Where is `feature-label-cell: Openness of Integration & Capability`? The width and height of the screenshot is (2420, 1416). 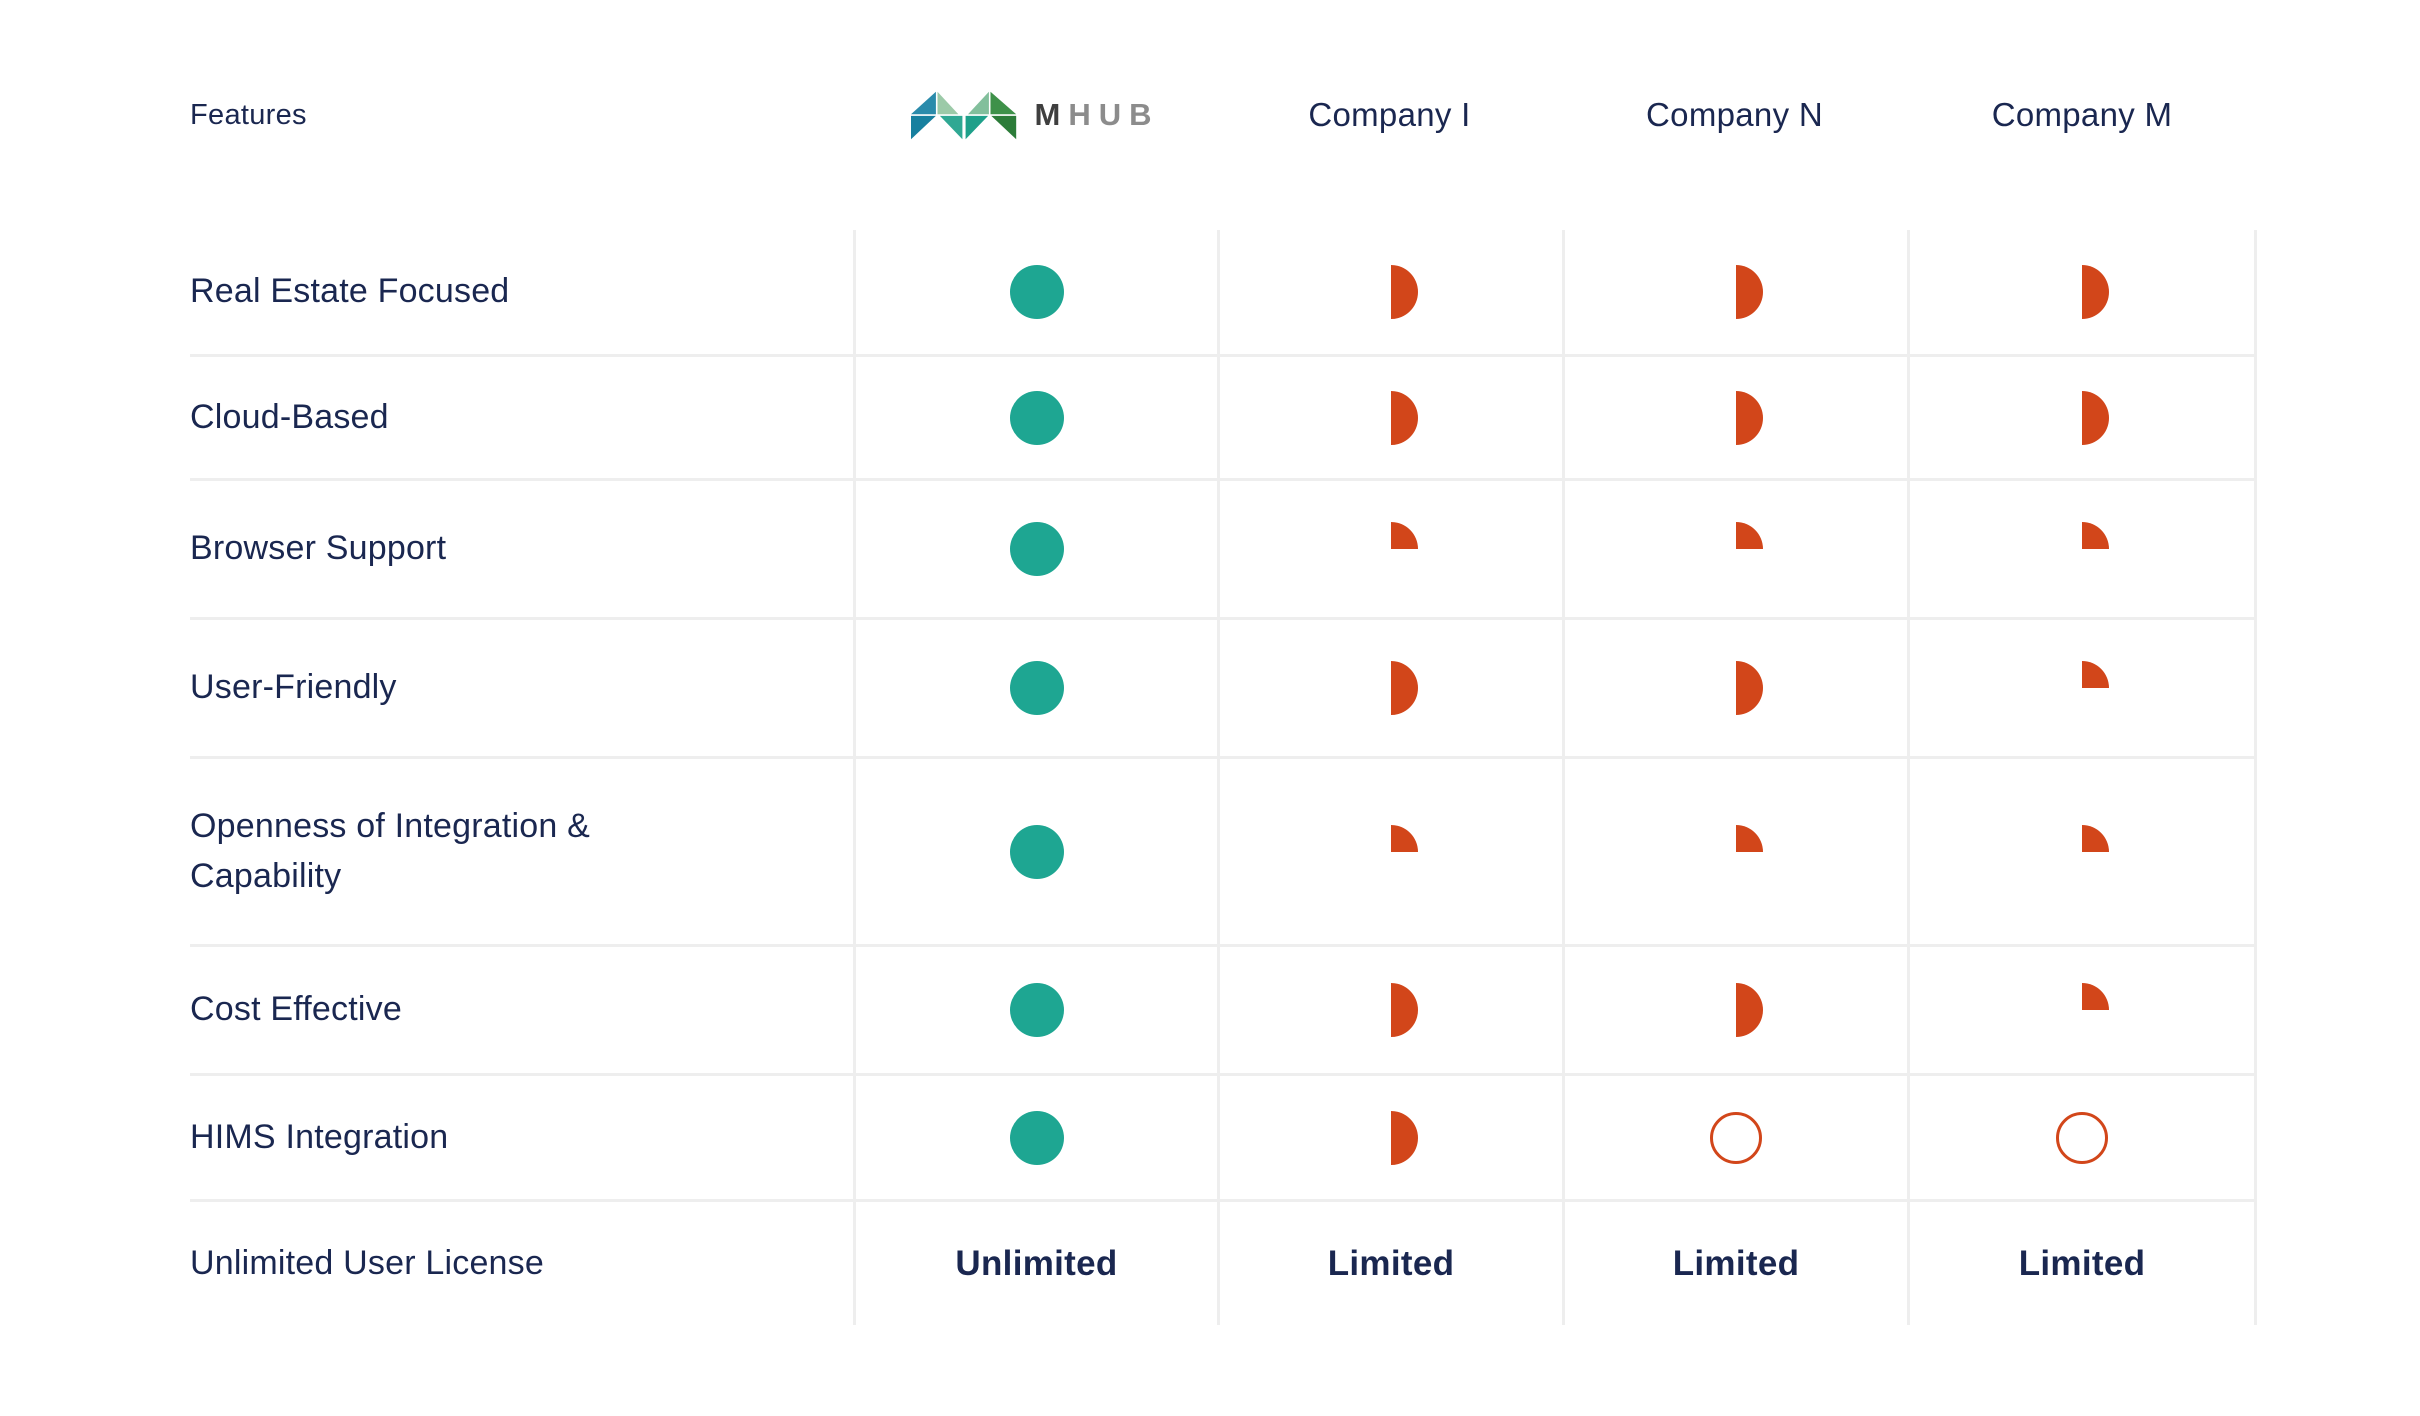 feature-label-cell: Openness of Integration & Capability is located at coordinates (521, 851).